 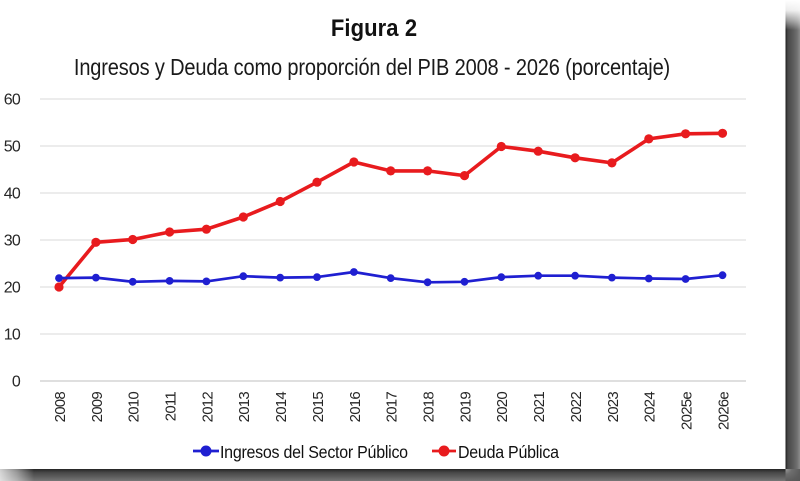 I want to click on svg-text: 2009, so click(x=97, y=407).